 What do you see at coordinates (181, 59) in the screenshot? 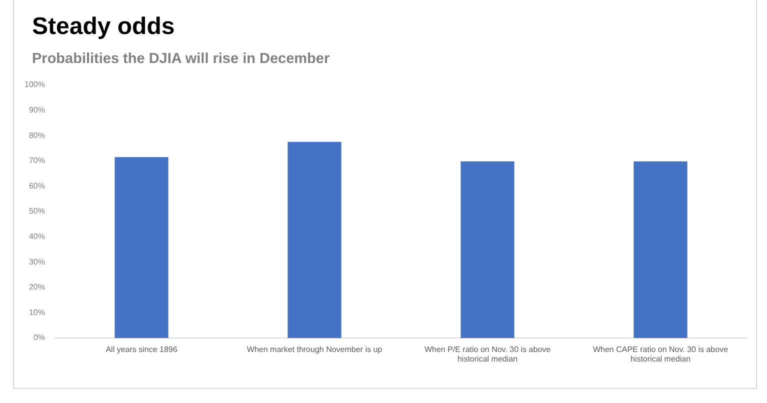
I see `chart-subtitle: Probabilities the DJIA will rise in December` at bounding box center [181, 59].